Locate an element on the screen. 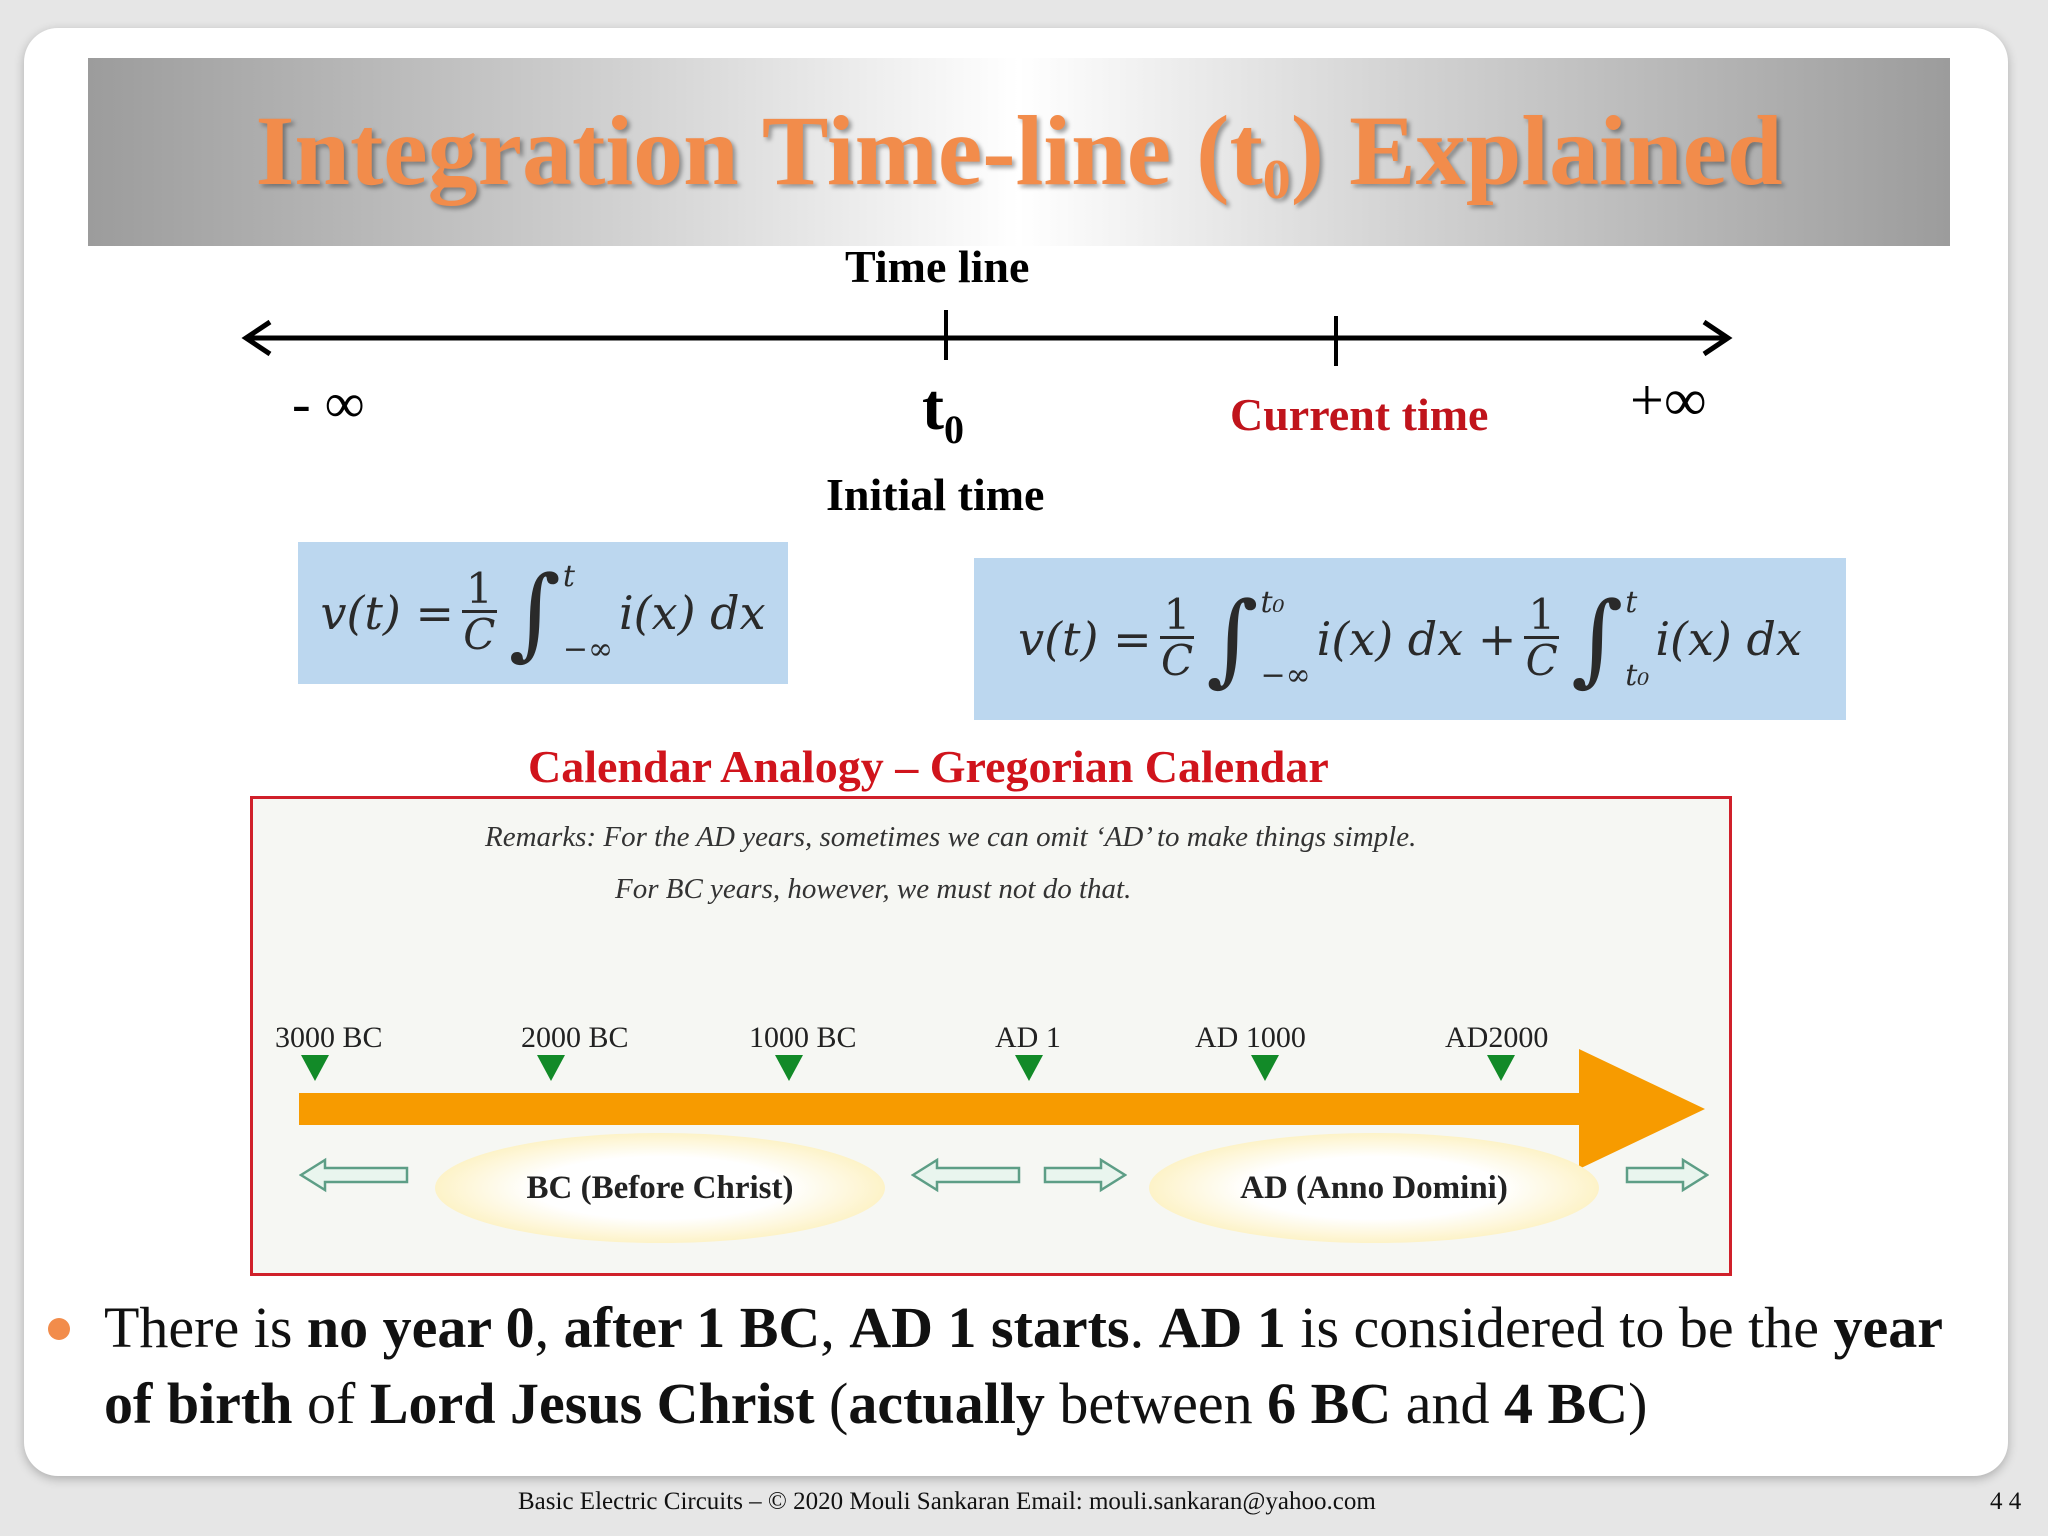 The height and width of the screenshot is (1536, 2048). formula2-integrand-2: i(x) dx is located at coordinates (1728, 639).